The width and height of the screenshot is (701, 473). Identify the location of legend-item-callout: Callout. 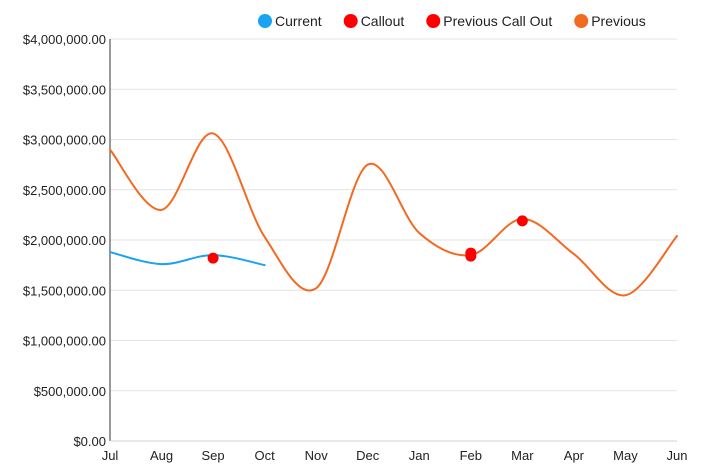
(374, 21).